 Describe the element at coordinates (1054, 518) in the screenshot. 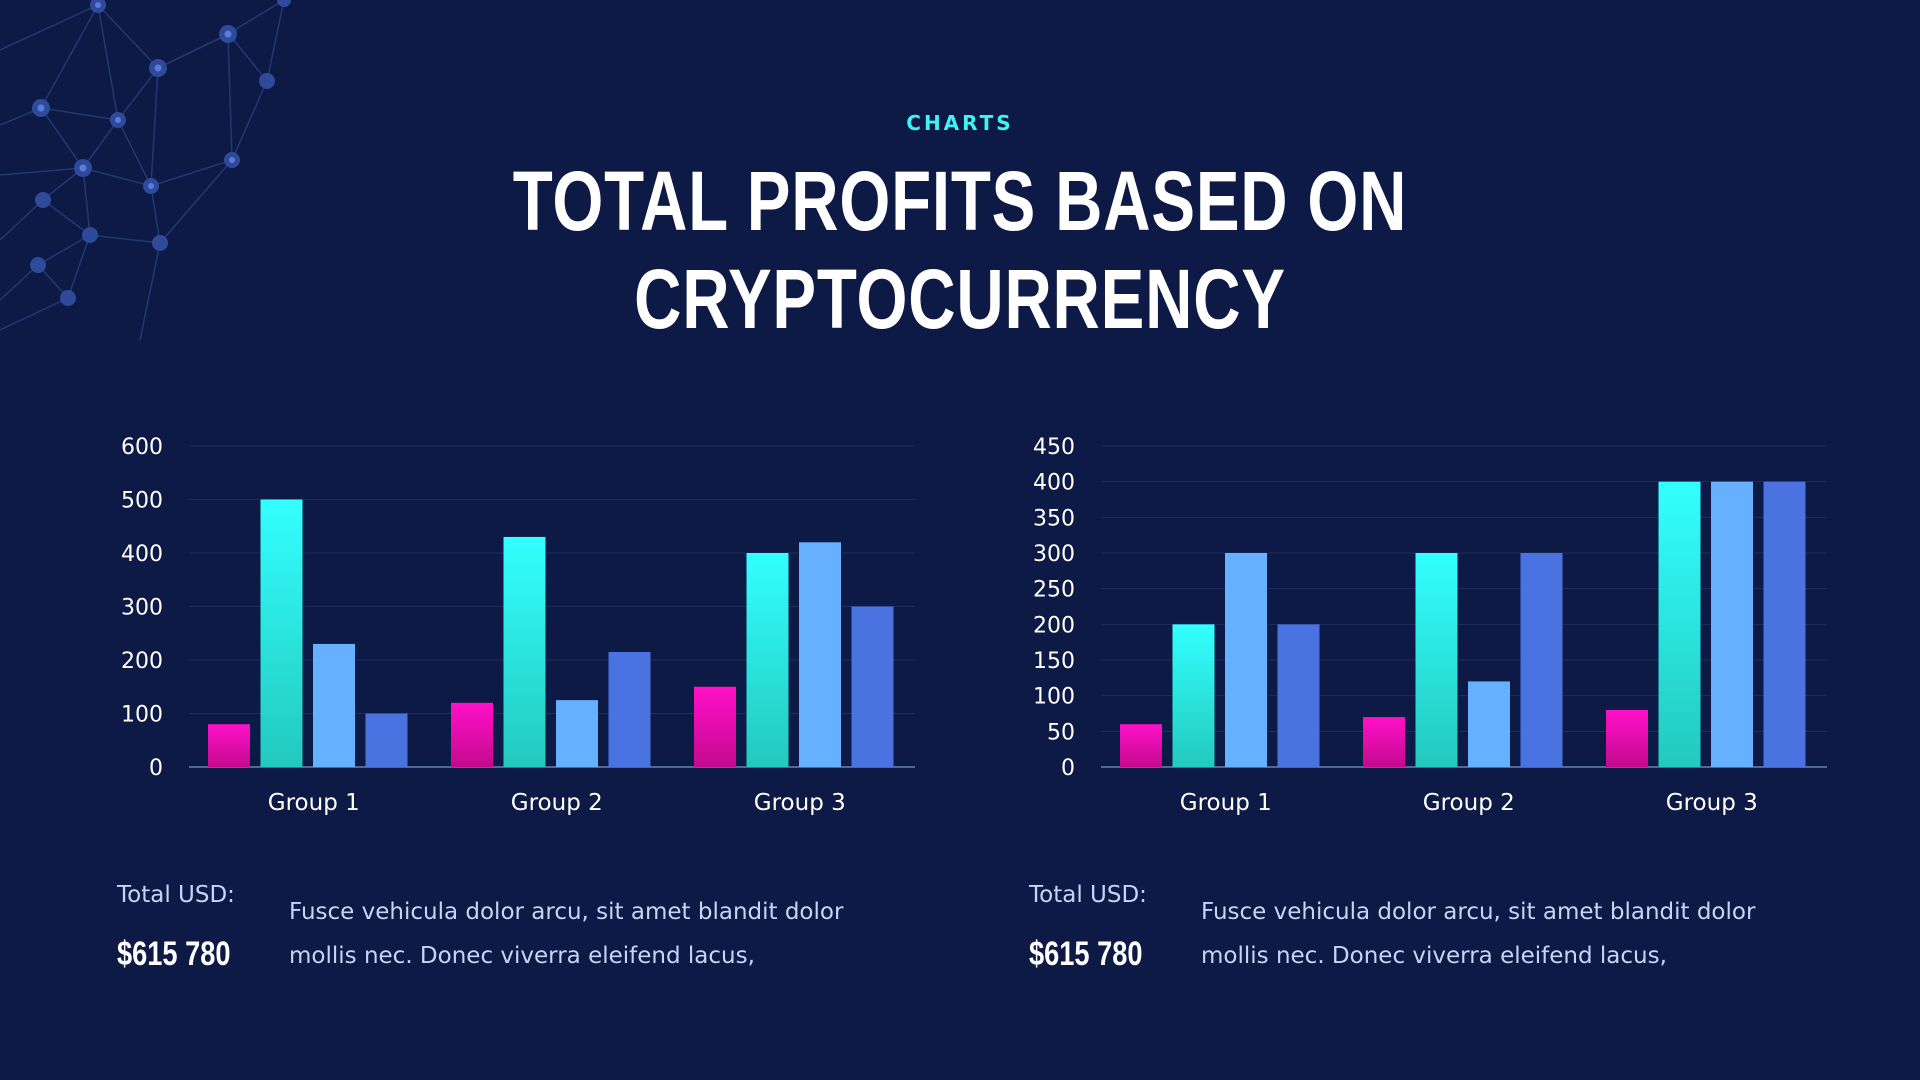

I see `y-tick-label: 350` at that location.